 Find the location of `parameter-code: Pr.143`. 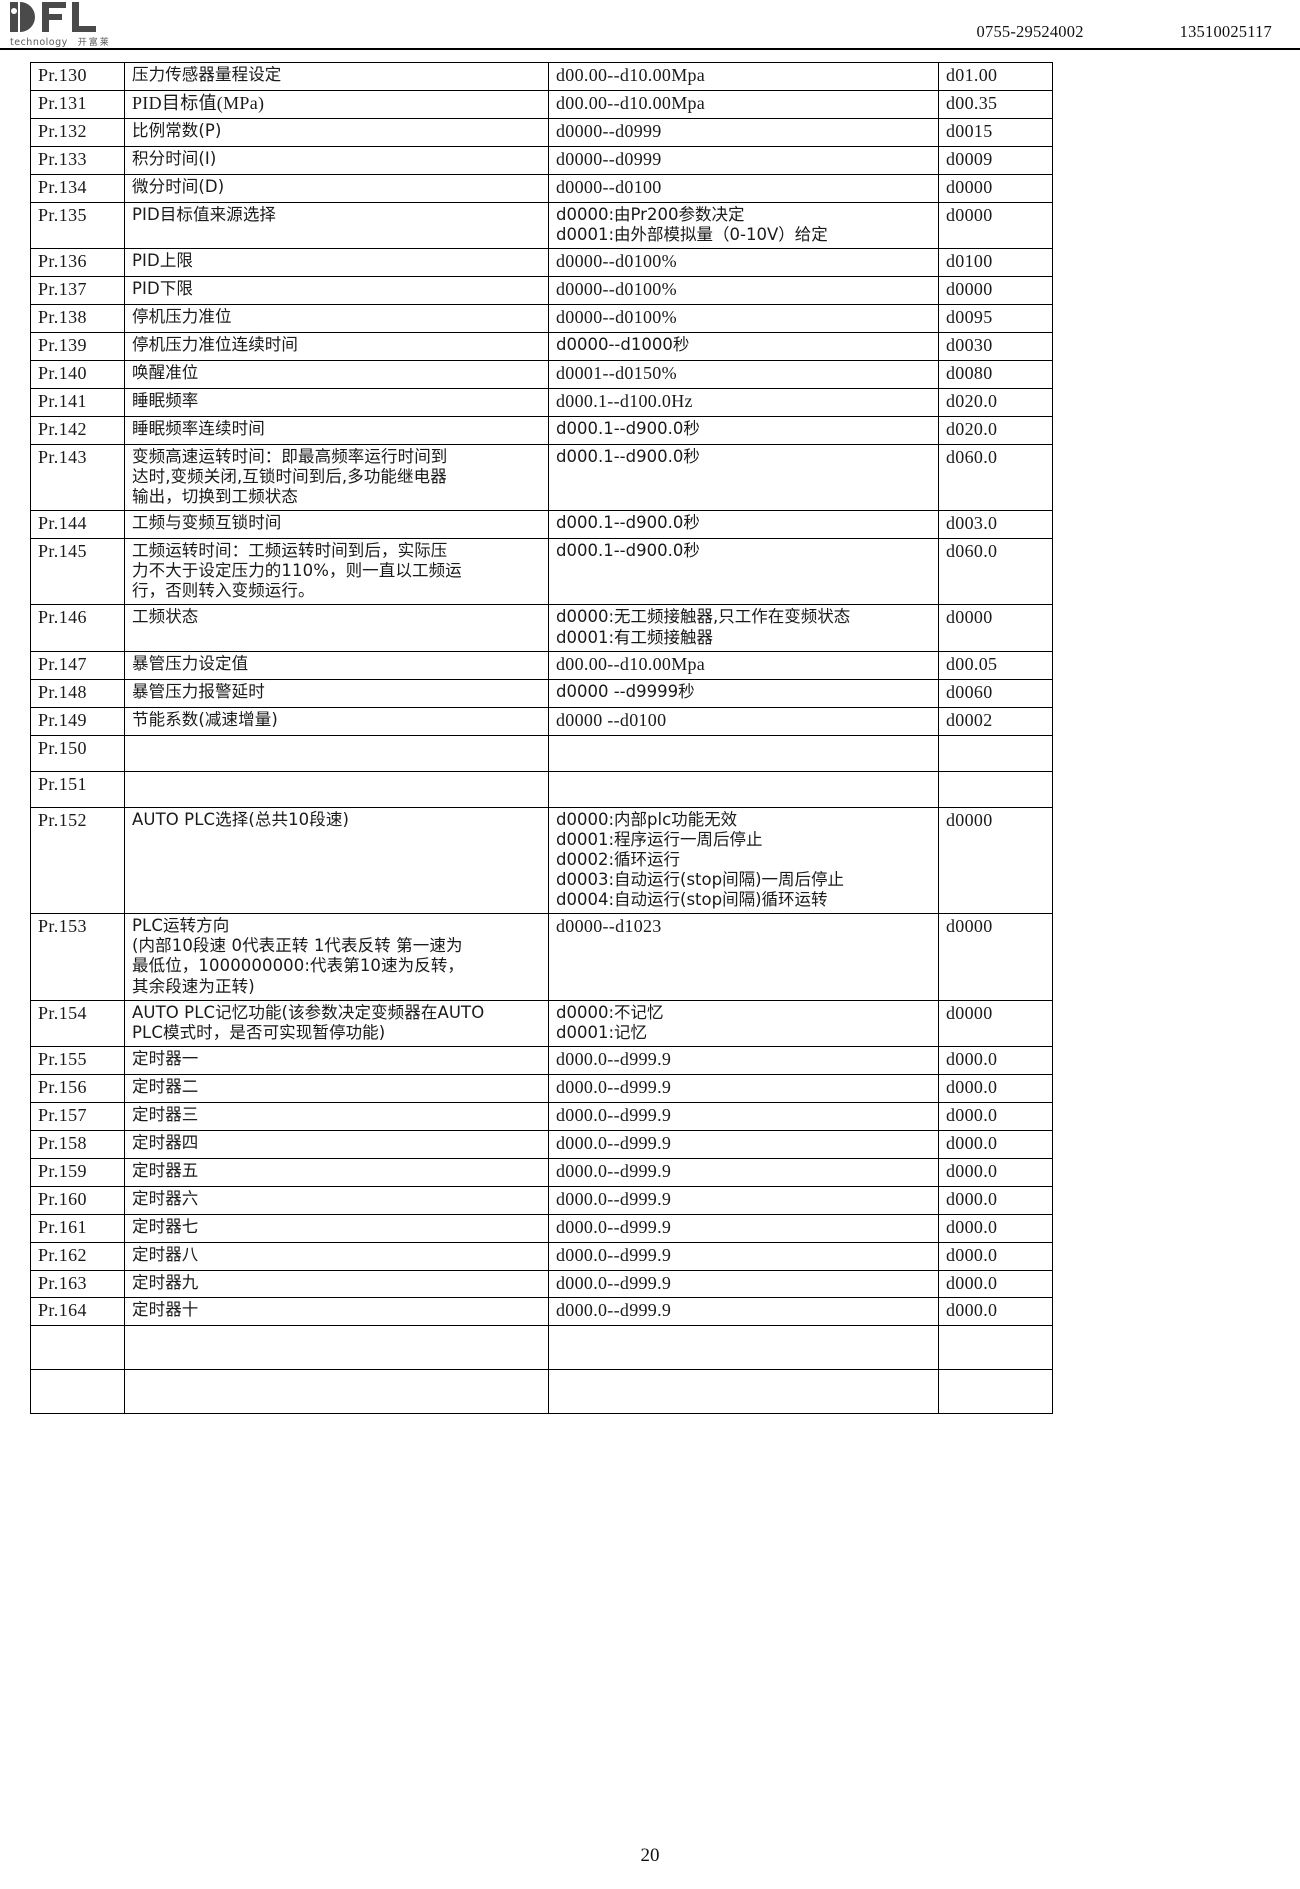

parameter-code: Pr.143 is located at coordinates (77, 477).